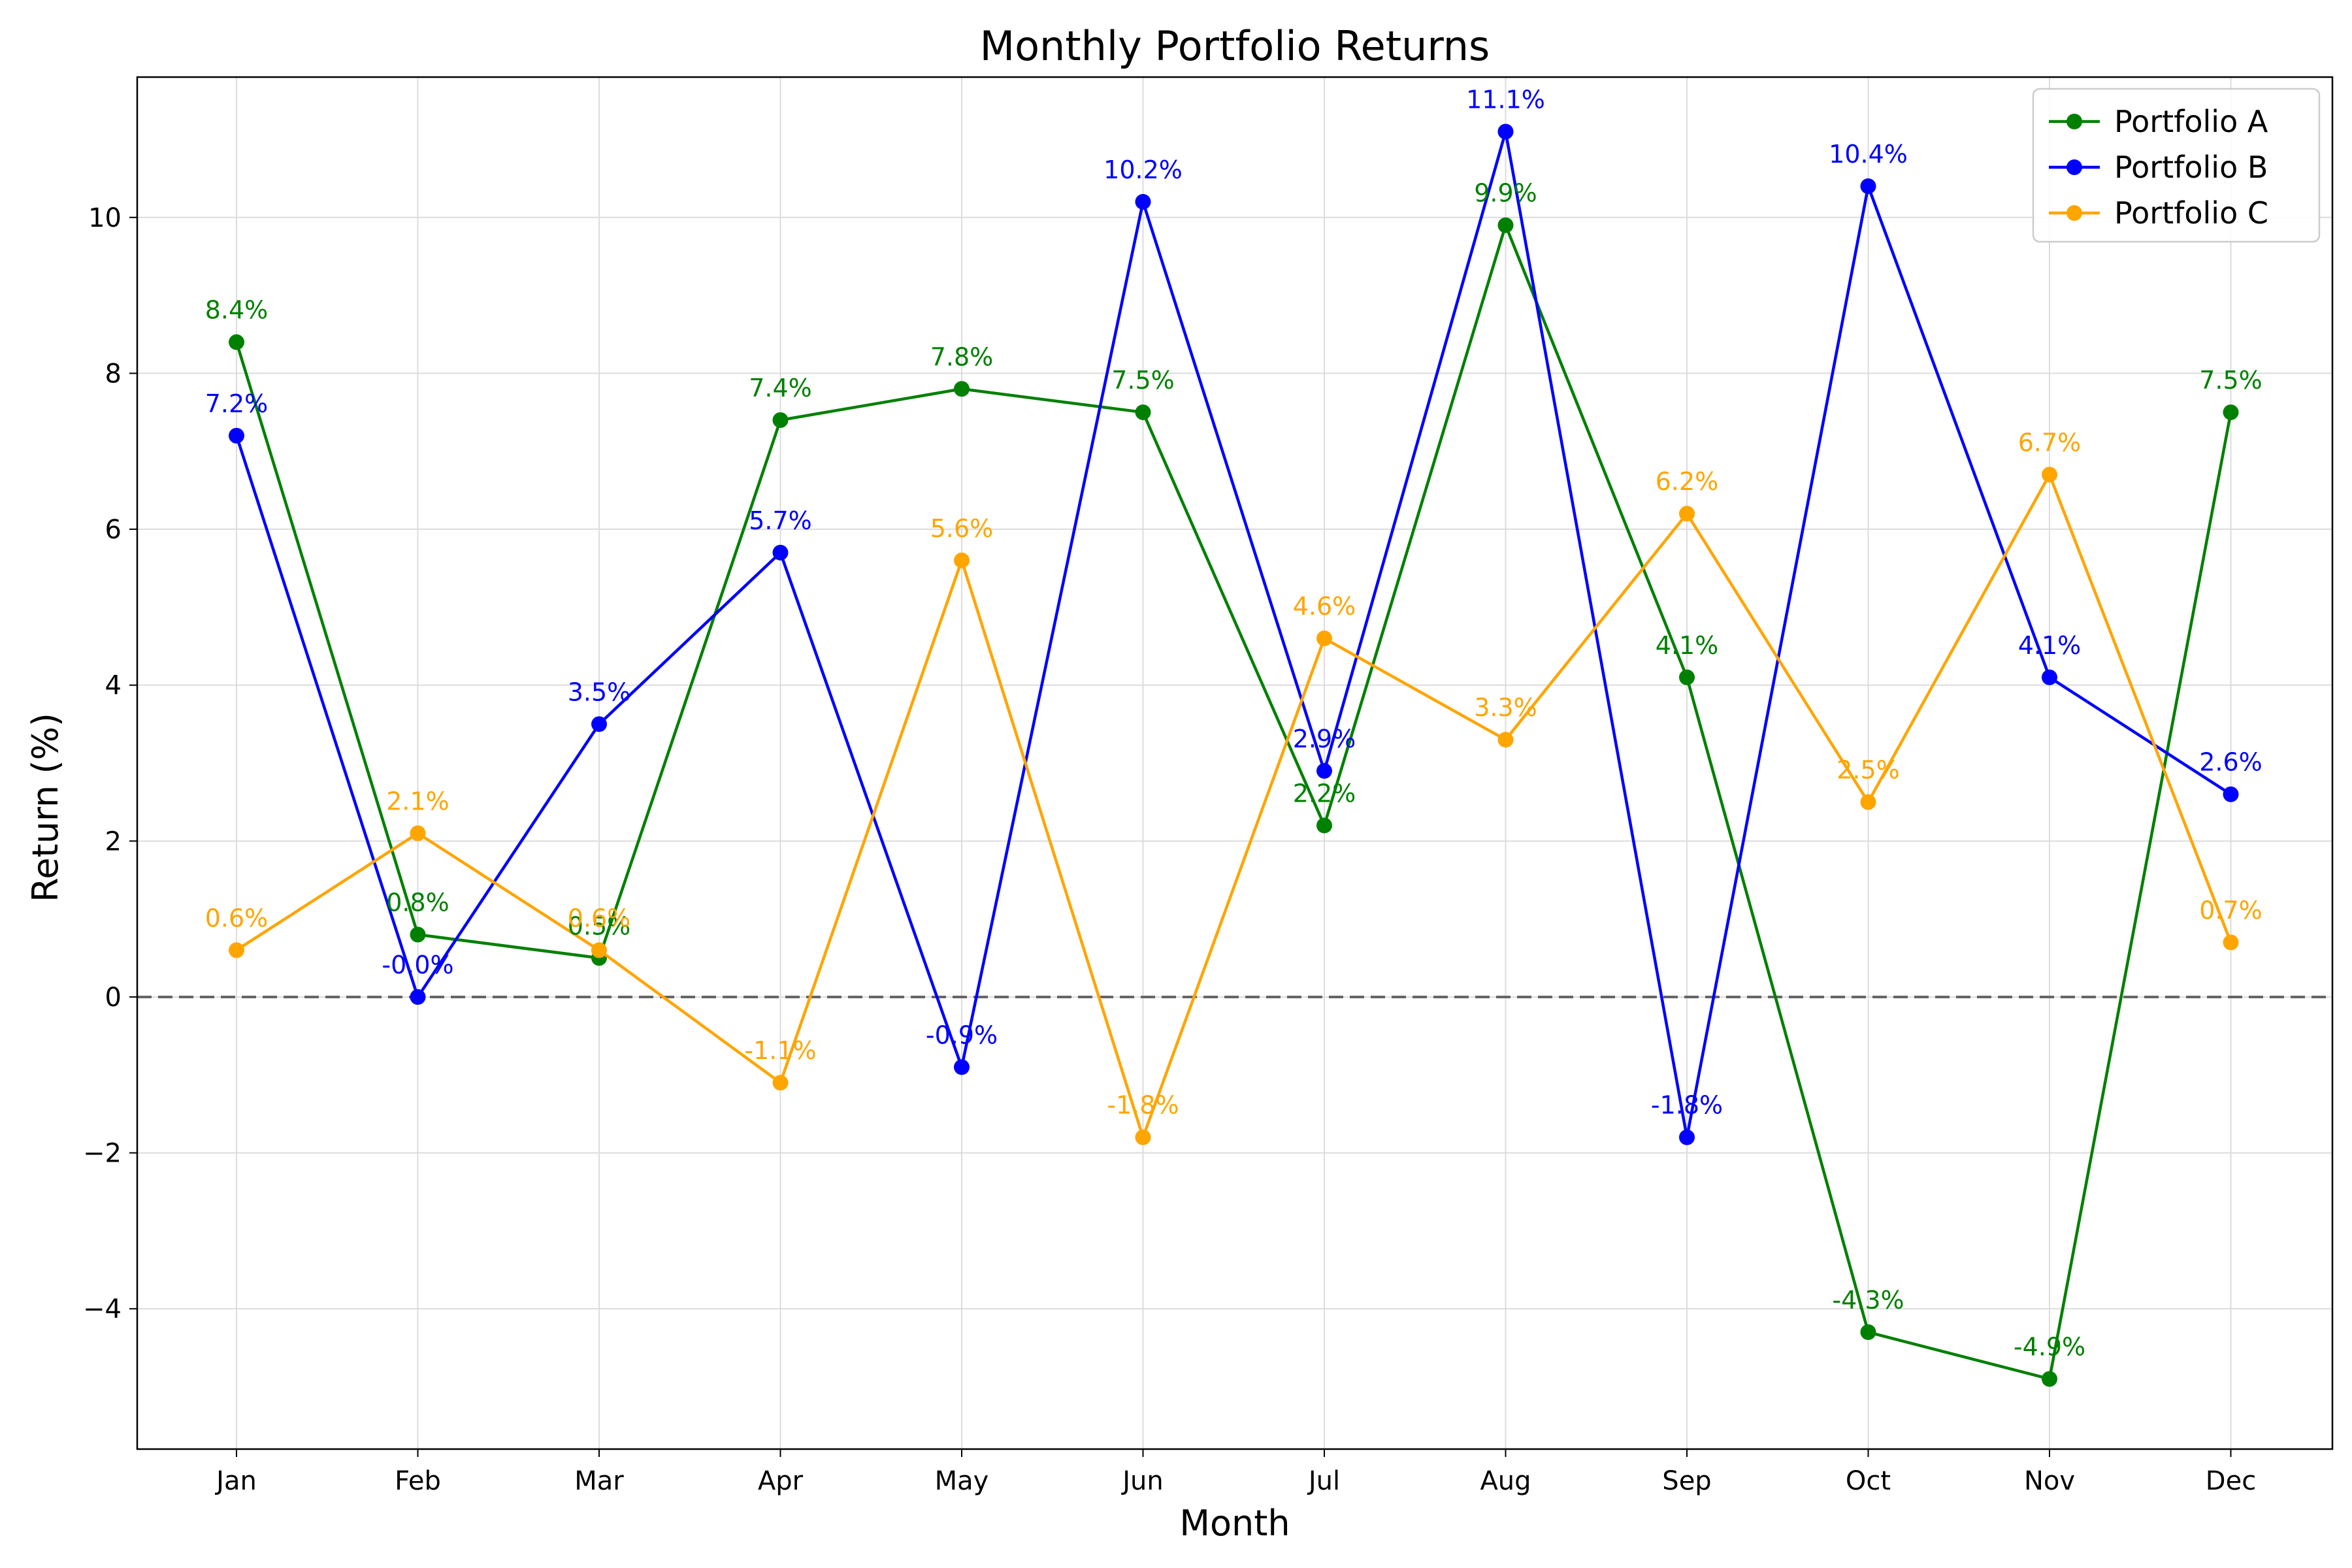 The image size is (2352, 1568). I want to click on portfolio-b-value-label: 4.1%, so click(2050, 645).